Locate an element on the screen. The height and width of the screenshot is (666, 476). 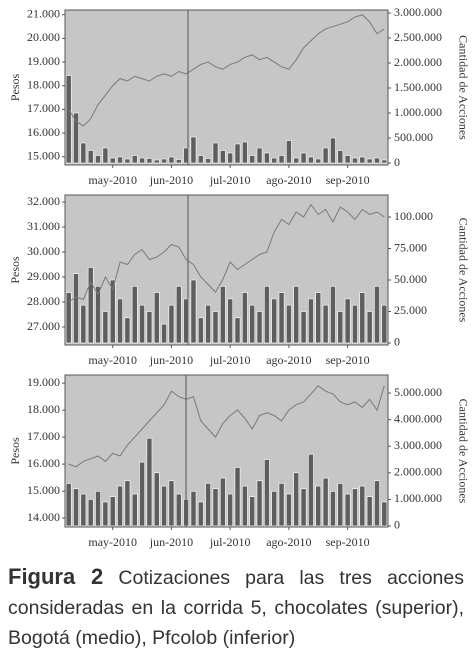
y-tick-label: 14.000 is located at coordinates (43, 517).